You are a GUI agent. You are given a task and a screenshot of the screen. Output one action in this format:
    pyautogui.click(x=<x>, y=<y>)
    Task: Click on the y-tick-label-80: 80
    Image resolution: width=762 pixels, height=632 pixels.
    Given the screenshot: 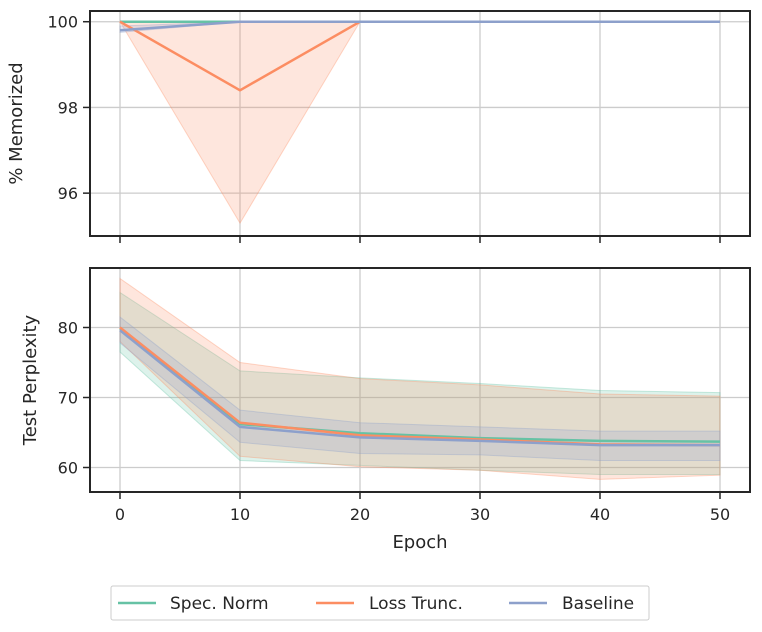 What is the action you would take?
    pyautogui.click(x=68, y=328)
    